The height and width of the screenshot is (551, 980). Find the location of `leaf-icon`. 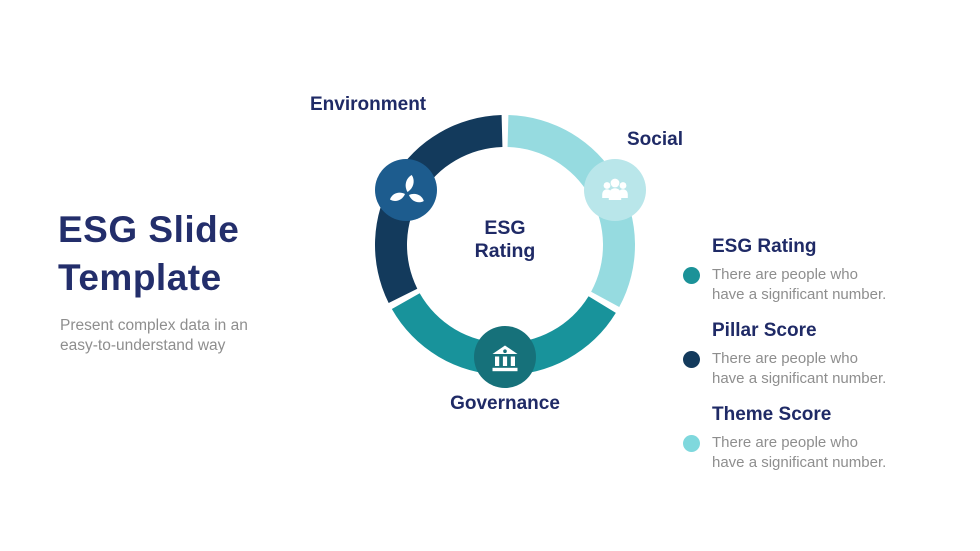

leaf-icon is located at coordinates (406, 189).